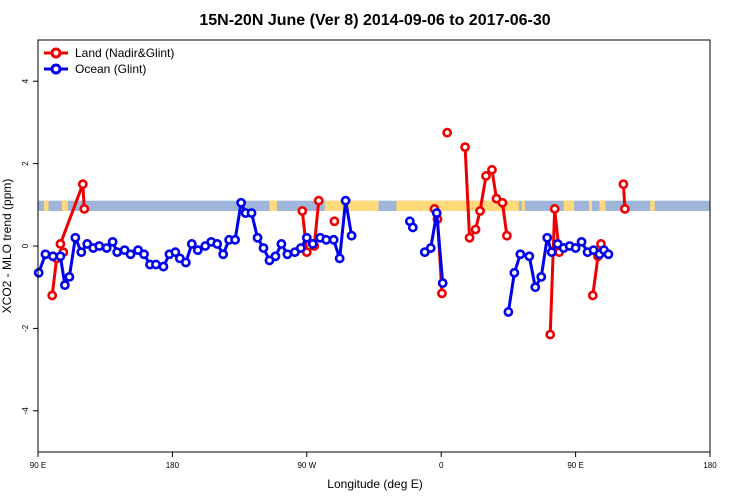 Image resolution: width=750 pixels, height=500 pixels. I want to click on land-ocean-band, so click(374, 205).